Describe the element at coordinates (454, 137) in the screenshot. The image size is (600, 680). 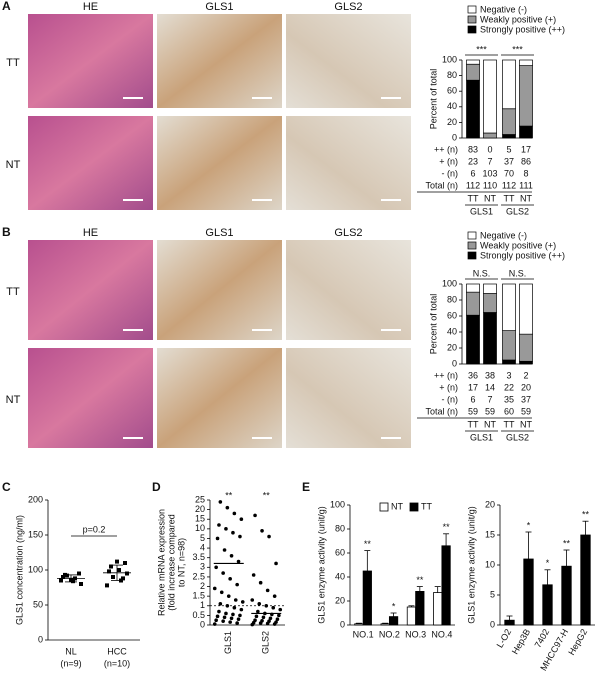
I see `y-tick-label: 0` at that location.